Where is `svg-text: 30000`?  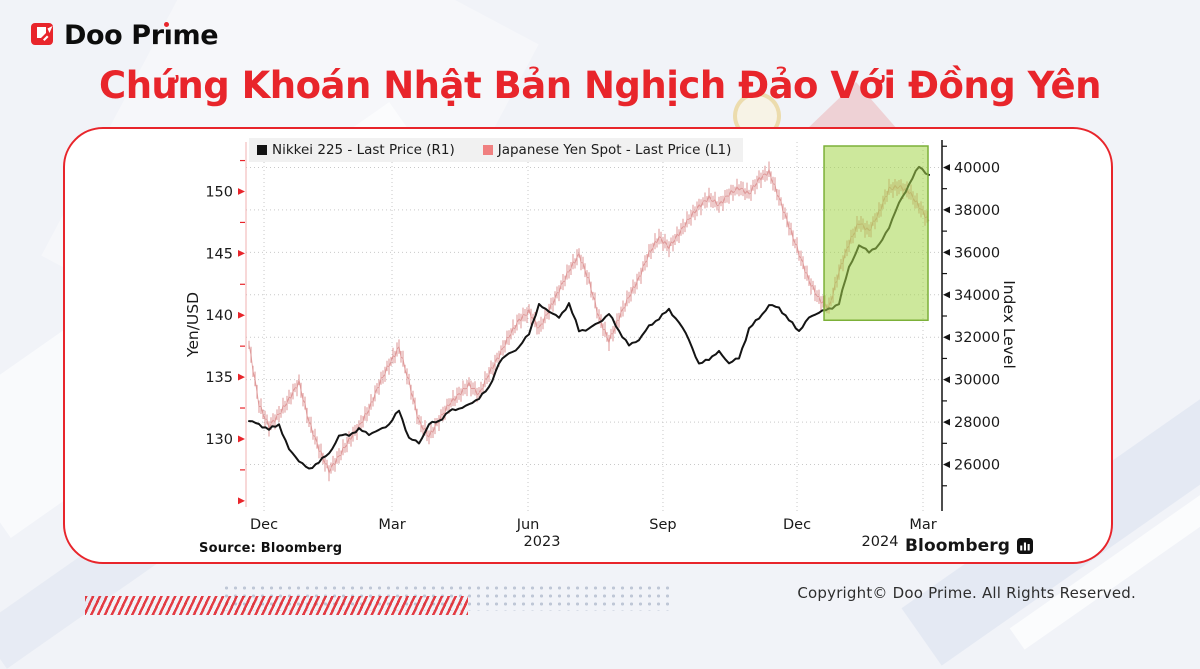 svg-text: 30000 is located at coordinates (977, 381).